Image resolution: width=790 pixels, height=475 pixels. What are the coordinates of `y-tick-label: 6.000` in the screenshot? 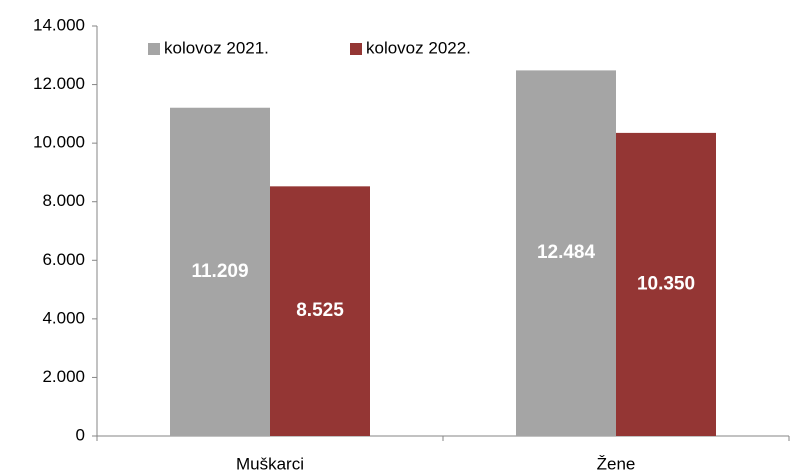 It's located at (63, 259).